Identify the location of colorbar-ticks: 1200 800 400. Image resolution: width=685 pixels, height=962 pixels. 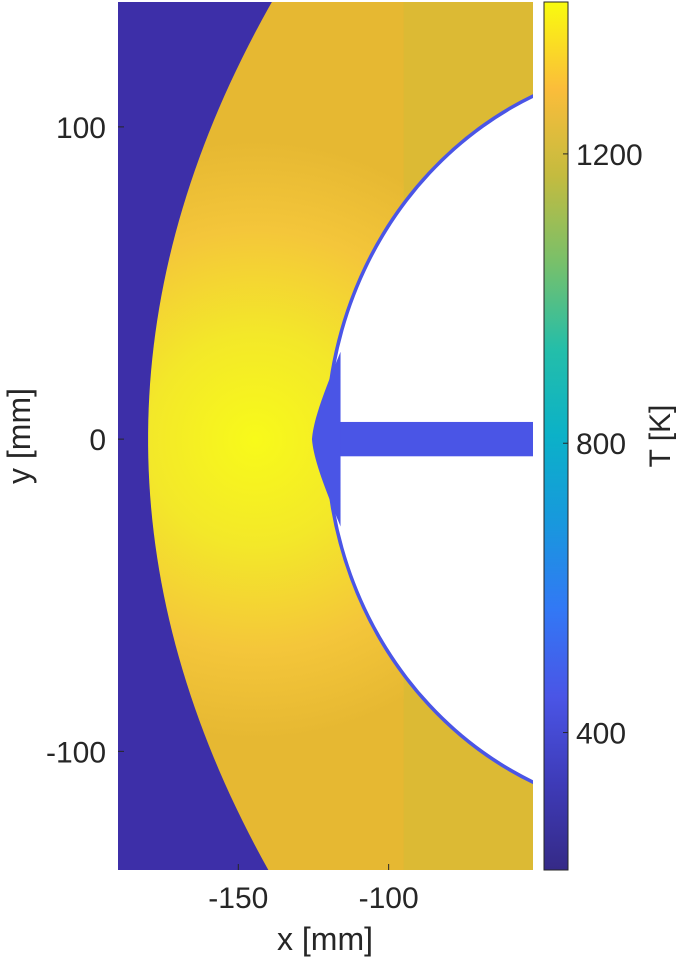
(603, 445).